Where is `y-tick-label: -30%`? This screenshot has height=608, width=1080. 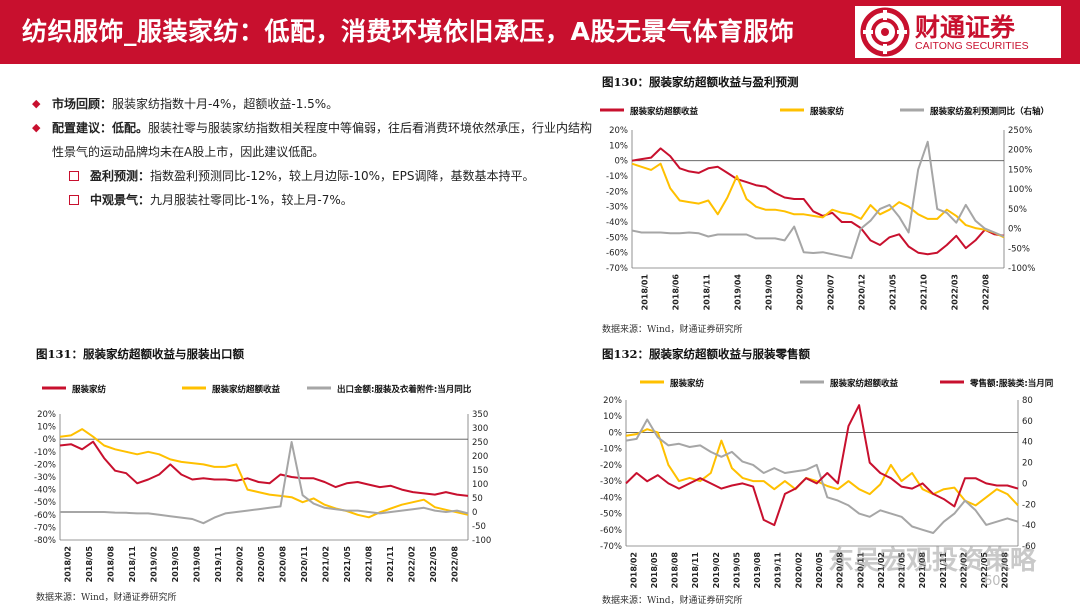
y-tick-label: -30% is located at coordinates (617, 208).